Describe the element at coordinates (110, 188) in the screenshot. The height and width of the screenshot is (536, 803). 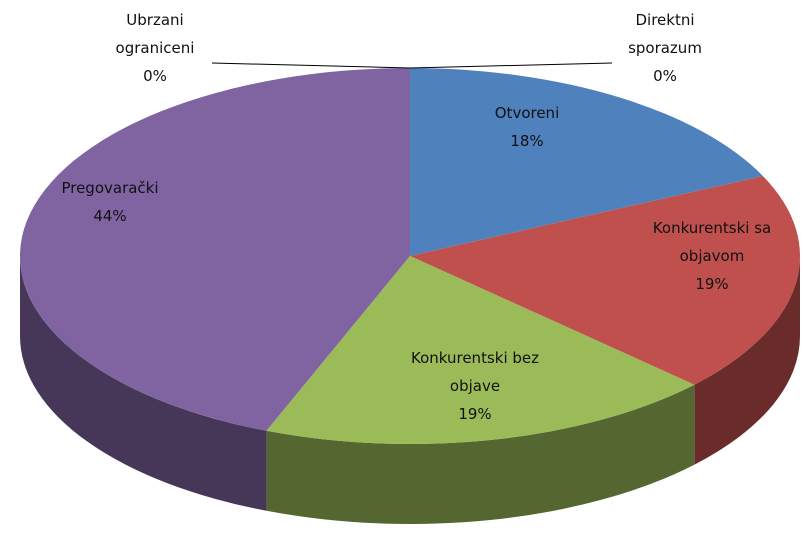
I see `category-label: Pregovarački` at that location.